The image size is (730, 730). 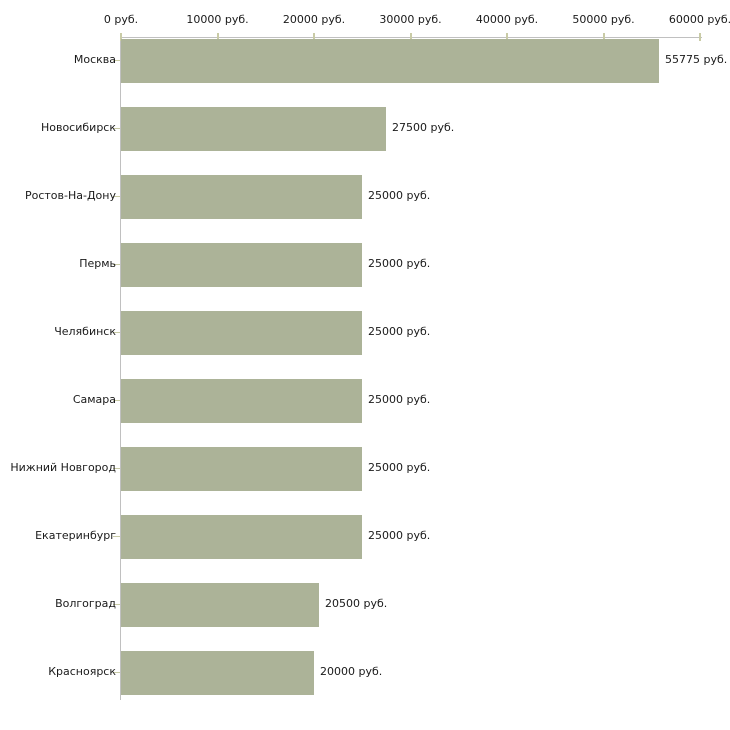 What do you see at coordinates (423, 127) in the screenshot?
I see `bar-value-label: 27500 руб.` at bounding box center [423, 127].